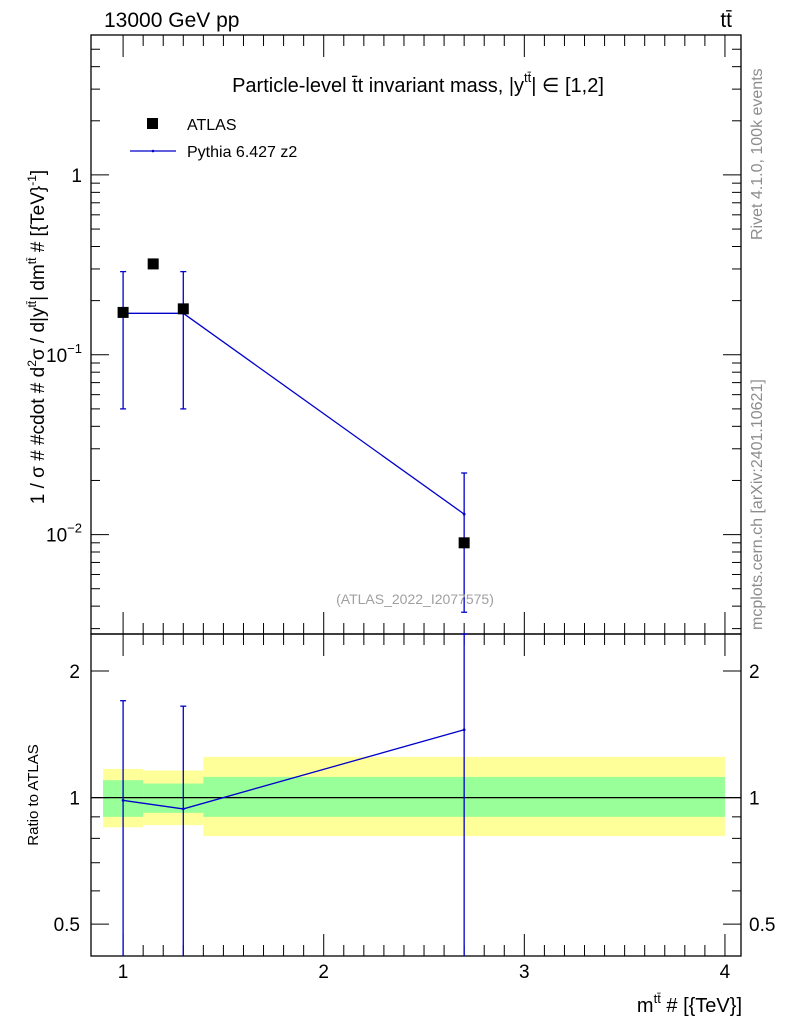 This screenshot has width=786, height=1024. What do you see at coordinates (757, 504) in the screenshot?
I see `mcplots-label: mcplots.cern.ch [arXiv:2401.10621]` at bounding box center [757, 504].